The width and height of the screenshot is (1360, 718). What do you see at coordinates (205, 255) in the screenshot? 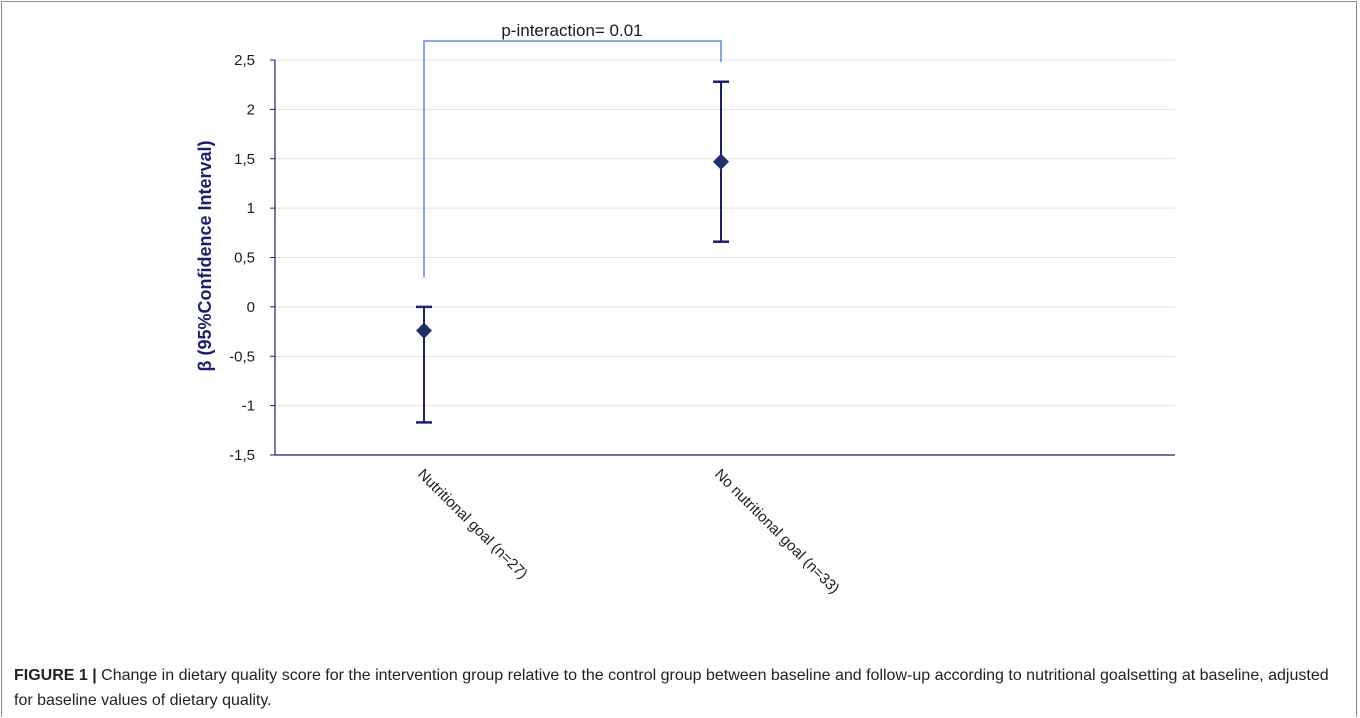
I see `y-axis-label: β (95%Confidence Interval)` at bounding box center [205, 255].